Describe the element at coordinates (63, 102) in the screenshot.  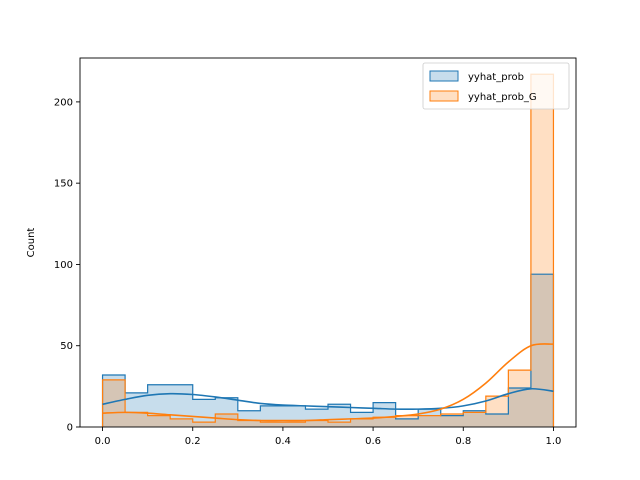
I see `y-tick-label: 200` at that location.